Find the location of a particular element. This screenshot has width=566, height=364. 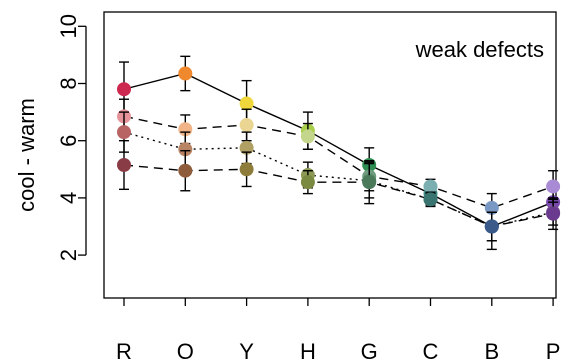

x-tick-label: H is located at coordinates (308, 349).